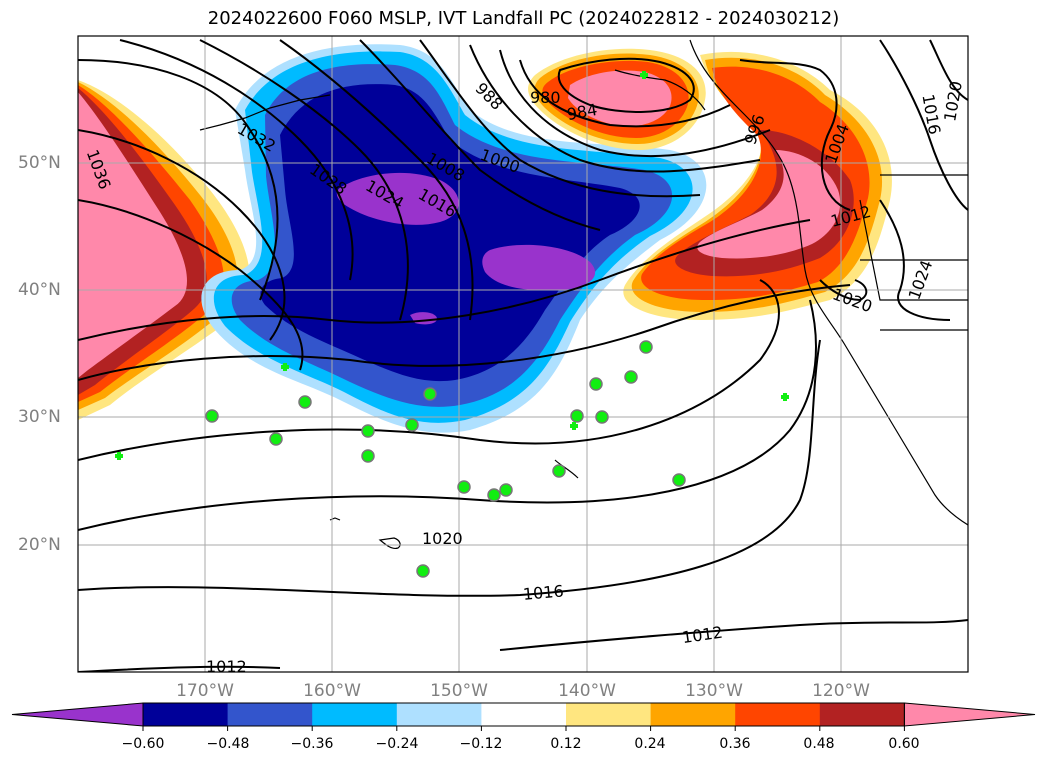 The image size is (1047, 765). Describe the element at coordinates (164, 250) in the screenshot. I see `positive-anomaly-west` at that location.